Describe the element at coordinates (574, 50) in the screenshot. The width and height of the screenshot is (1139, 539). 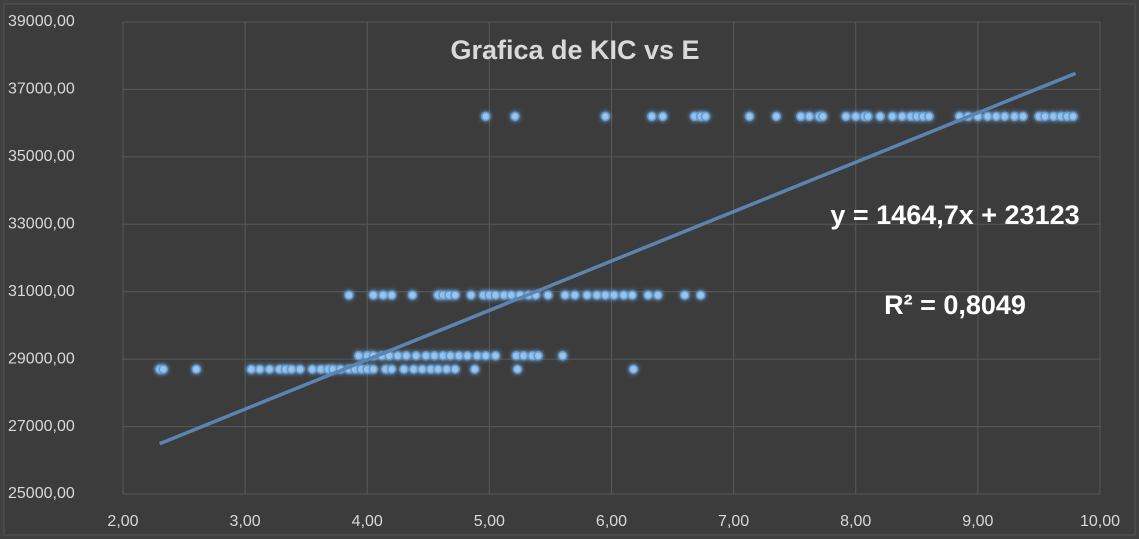
I see `chart-title: Grafica de KIC vs E` at that location.